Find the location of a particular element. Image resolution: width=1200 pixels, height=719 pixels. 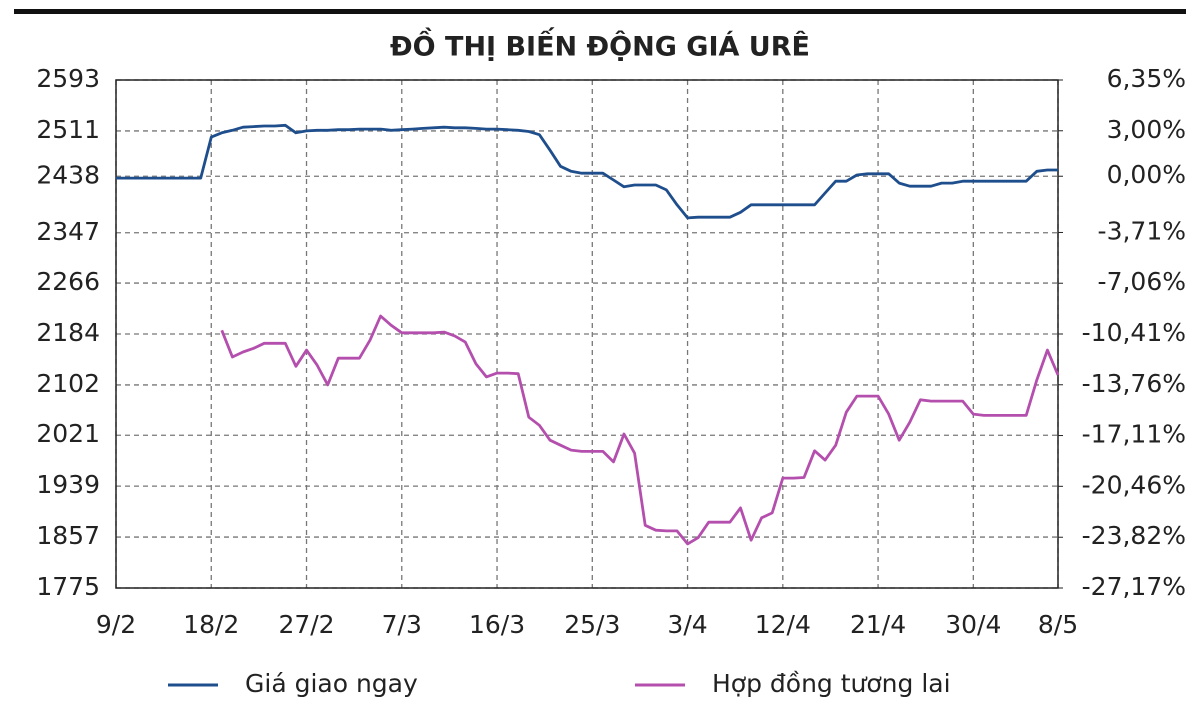

y2-tick-label: 6,35% is located at coordinates (1146, 78).